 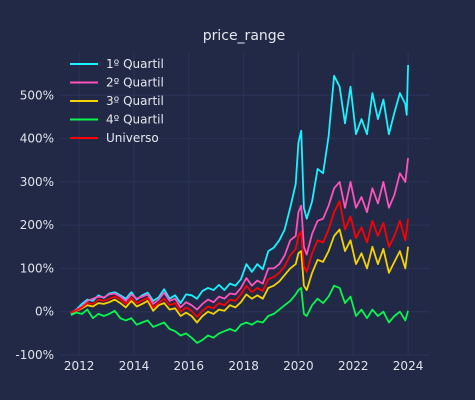 I want to click on x-tick-label: 2014, so click(x=134, y=366).